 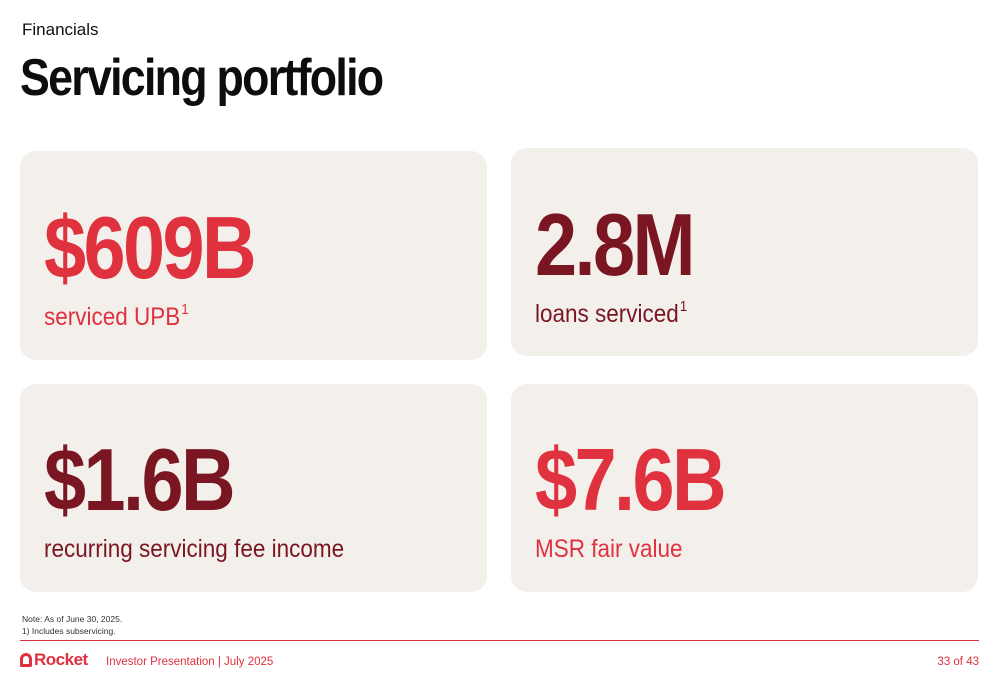 I want to click on card-label: loans serviced1, so click(x=611, y=313).